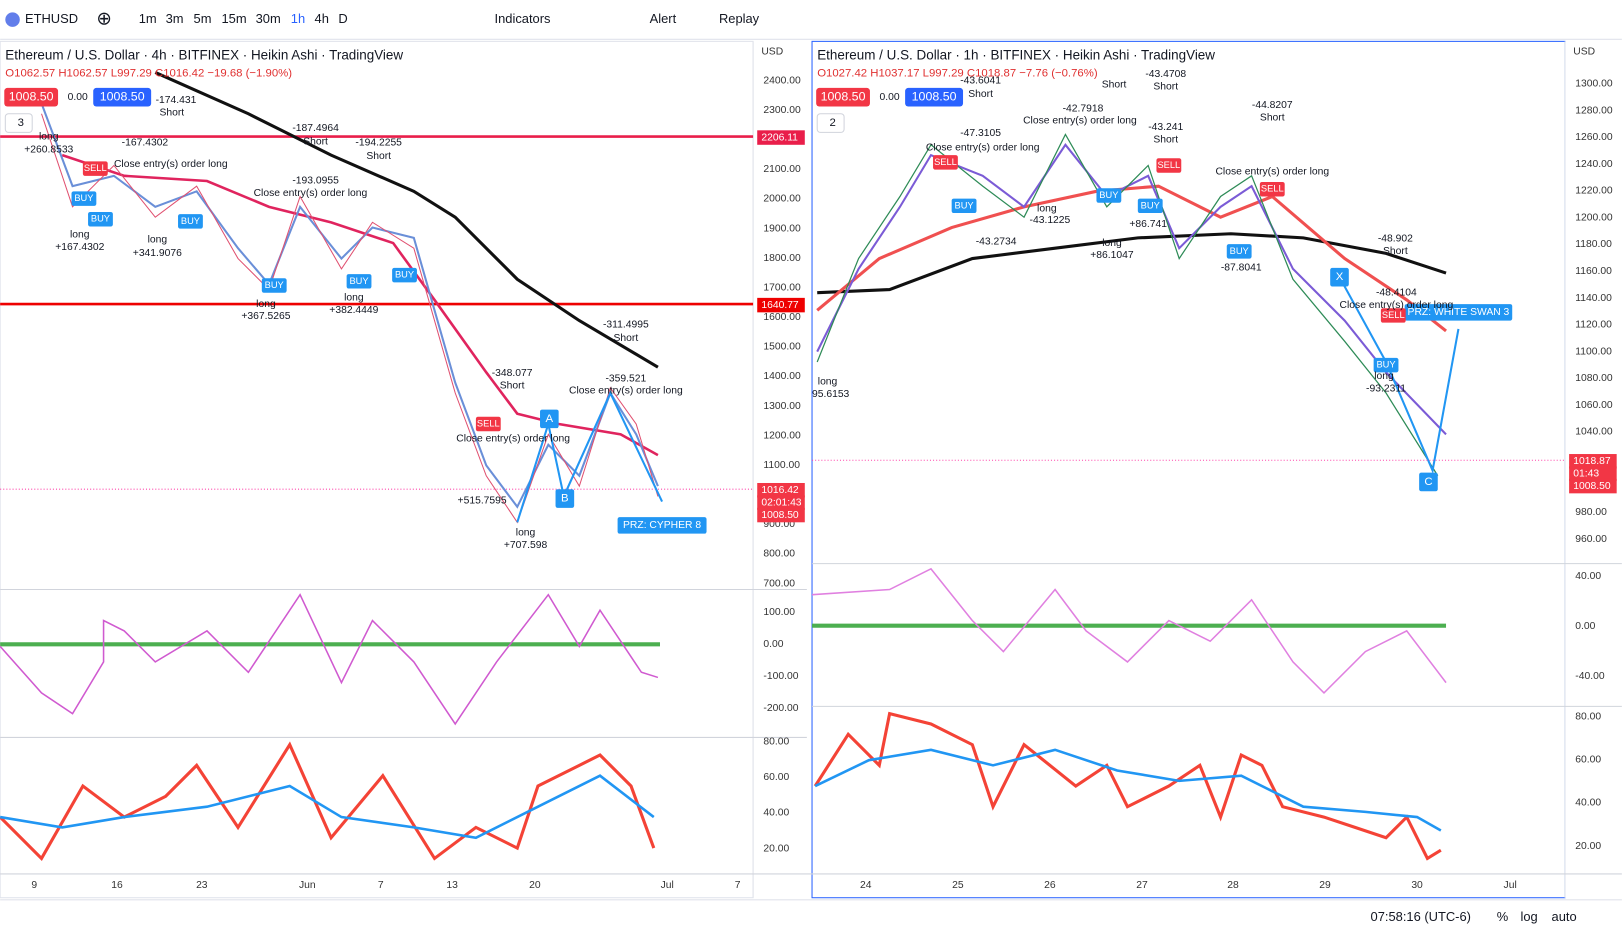 This screenshot has height=941, width=1622. What do you see at coordinates (203, 18) in the screenshot?
I see `interval-button: 5m` at bounding box center [203, 18].